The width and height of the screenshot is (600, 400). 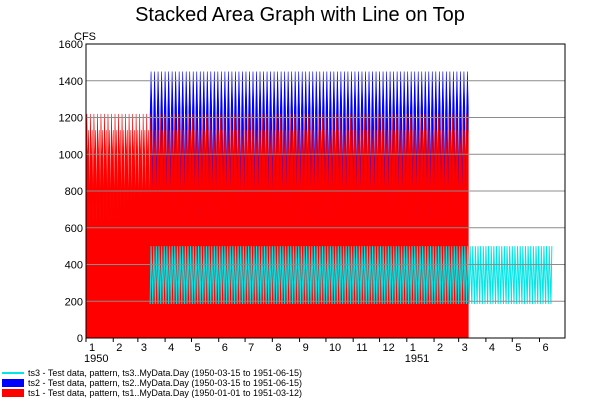 I want to click on y-tick-label: 0, so click(x=80, y=339).